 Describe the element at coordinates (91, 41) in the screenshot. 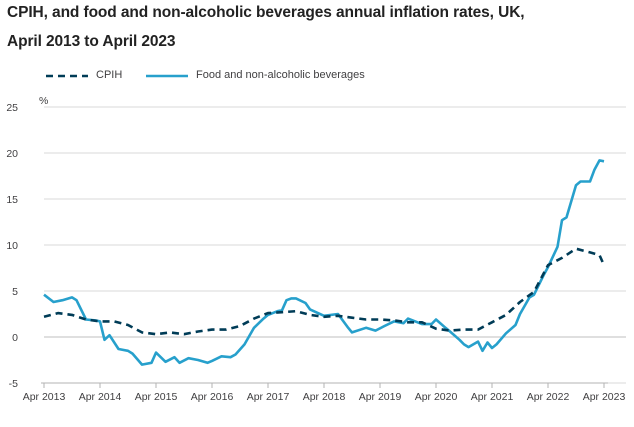

I see `chart-subtitle: April 2013 to April 2023` at that location.